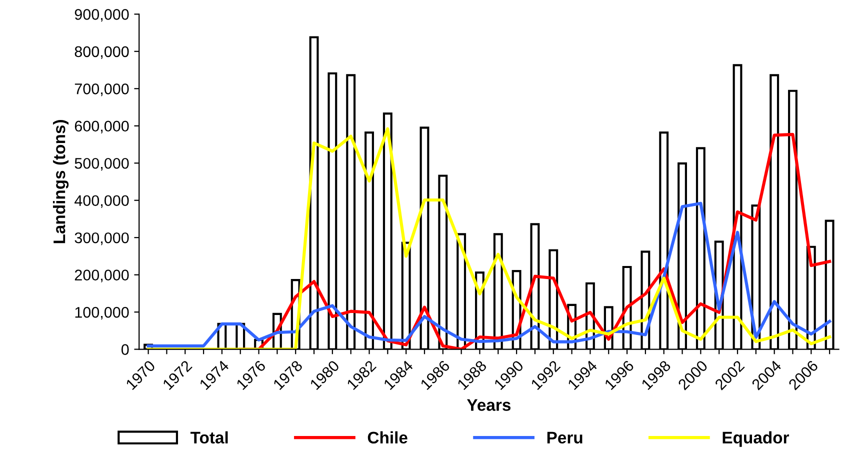 This screenshot has width=843, height=472. I want to click on x-axis-title: Years, so click(488, 405).